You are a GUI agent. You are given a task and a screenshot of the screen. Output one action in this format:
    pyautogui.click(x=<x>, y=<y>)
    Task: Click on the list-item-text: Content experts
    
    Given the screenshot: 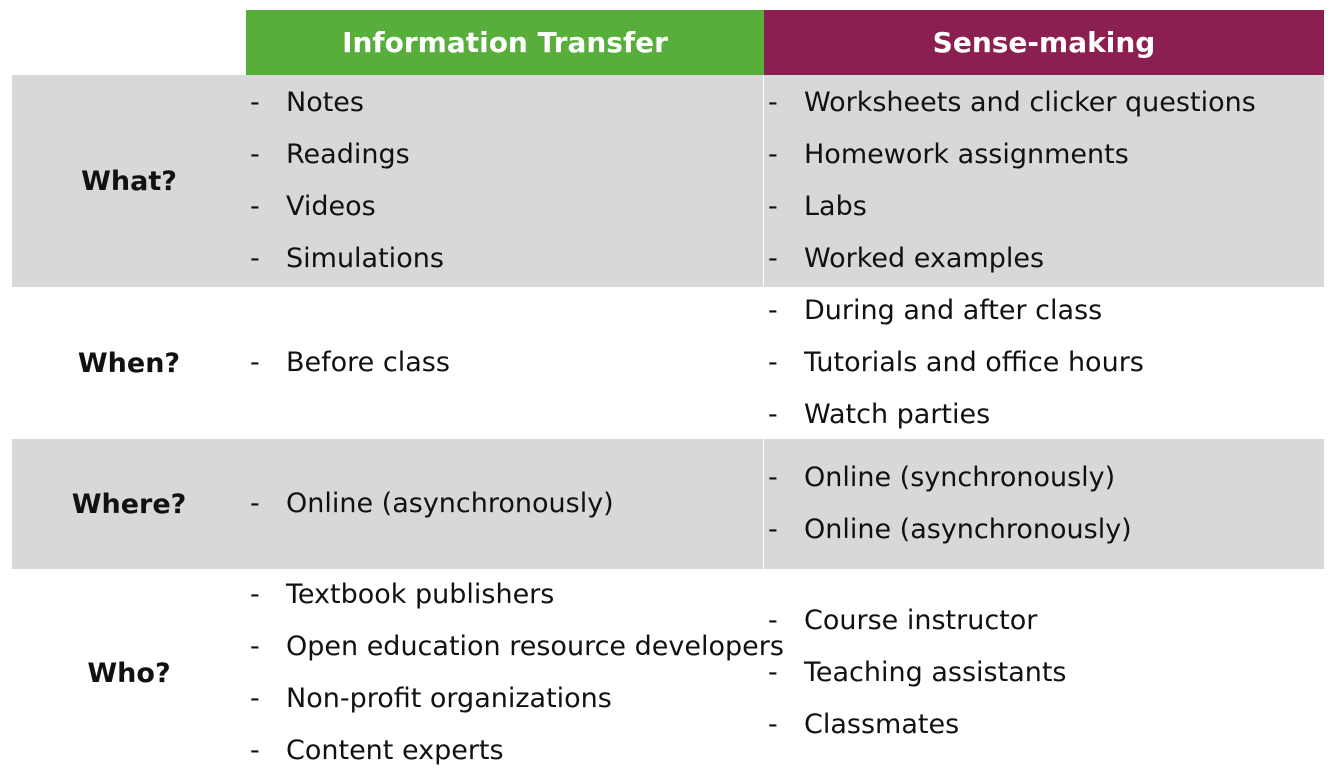 What is the action you would take?
    pyautogui.click(x=395, y=750)
    